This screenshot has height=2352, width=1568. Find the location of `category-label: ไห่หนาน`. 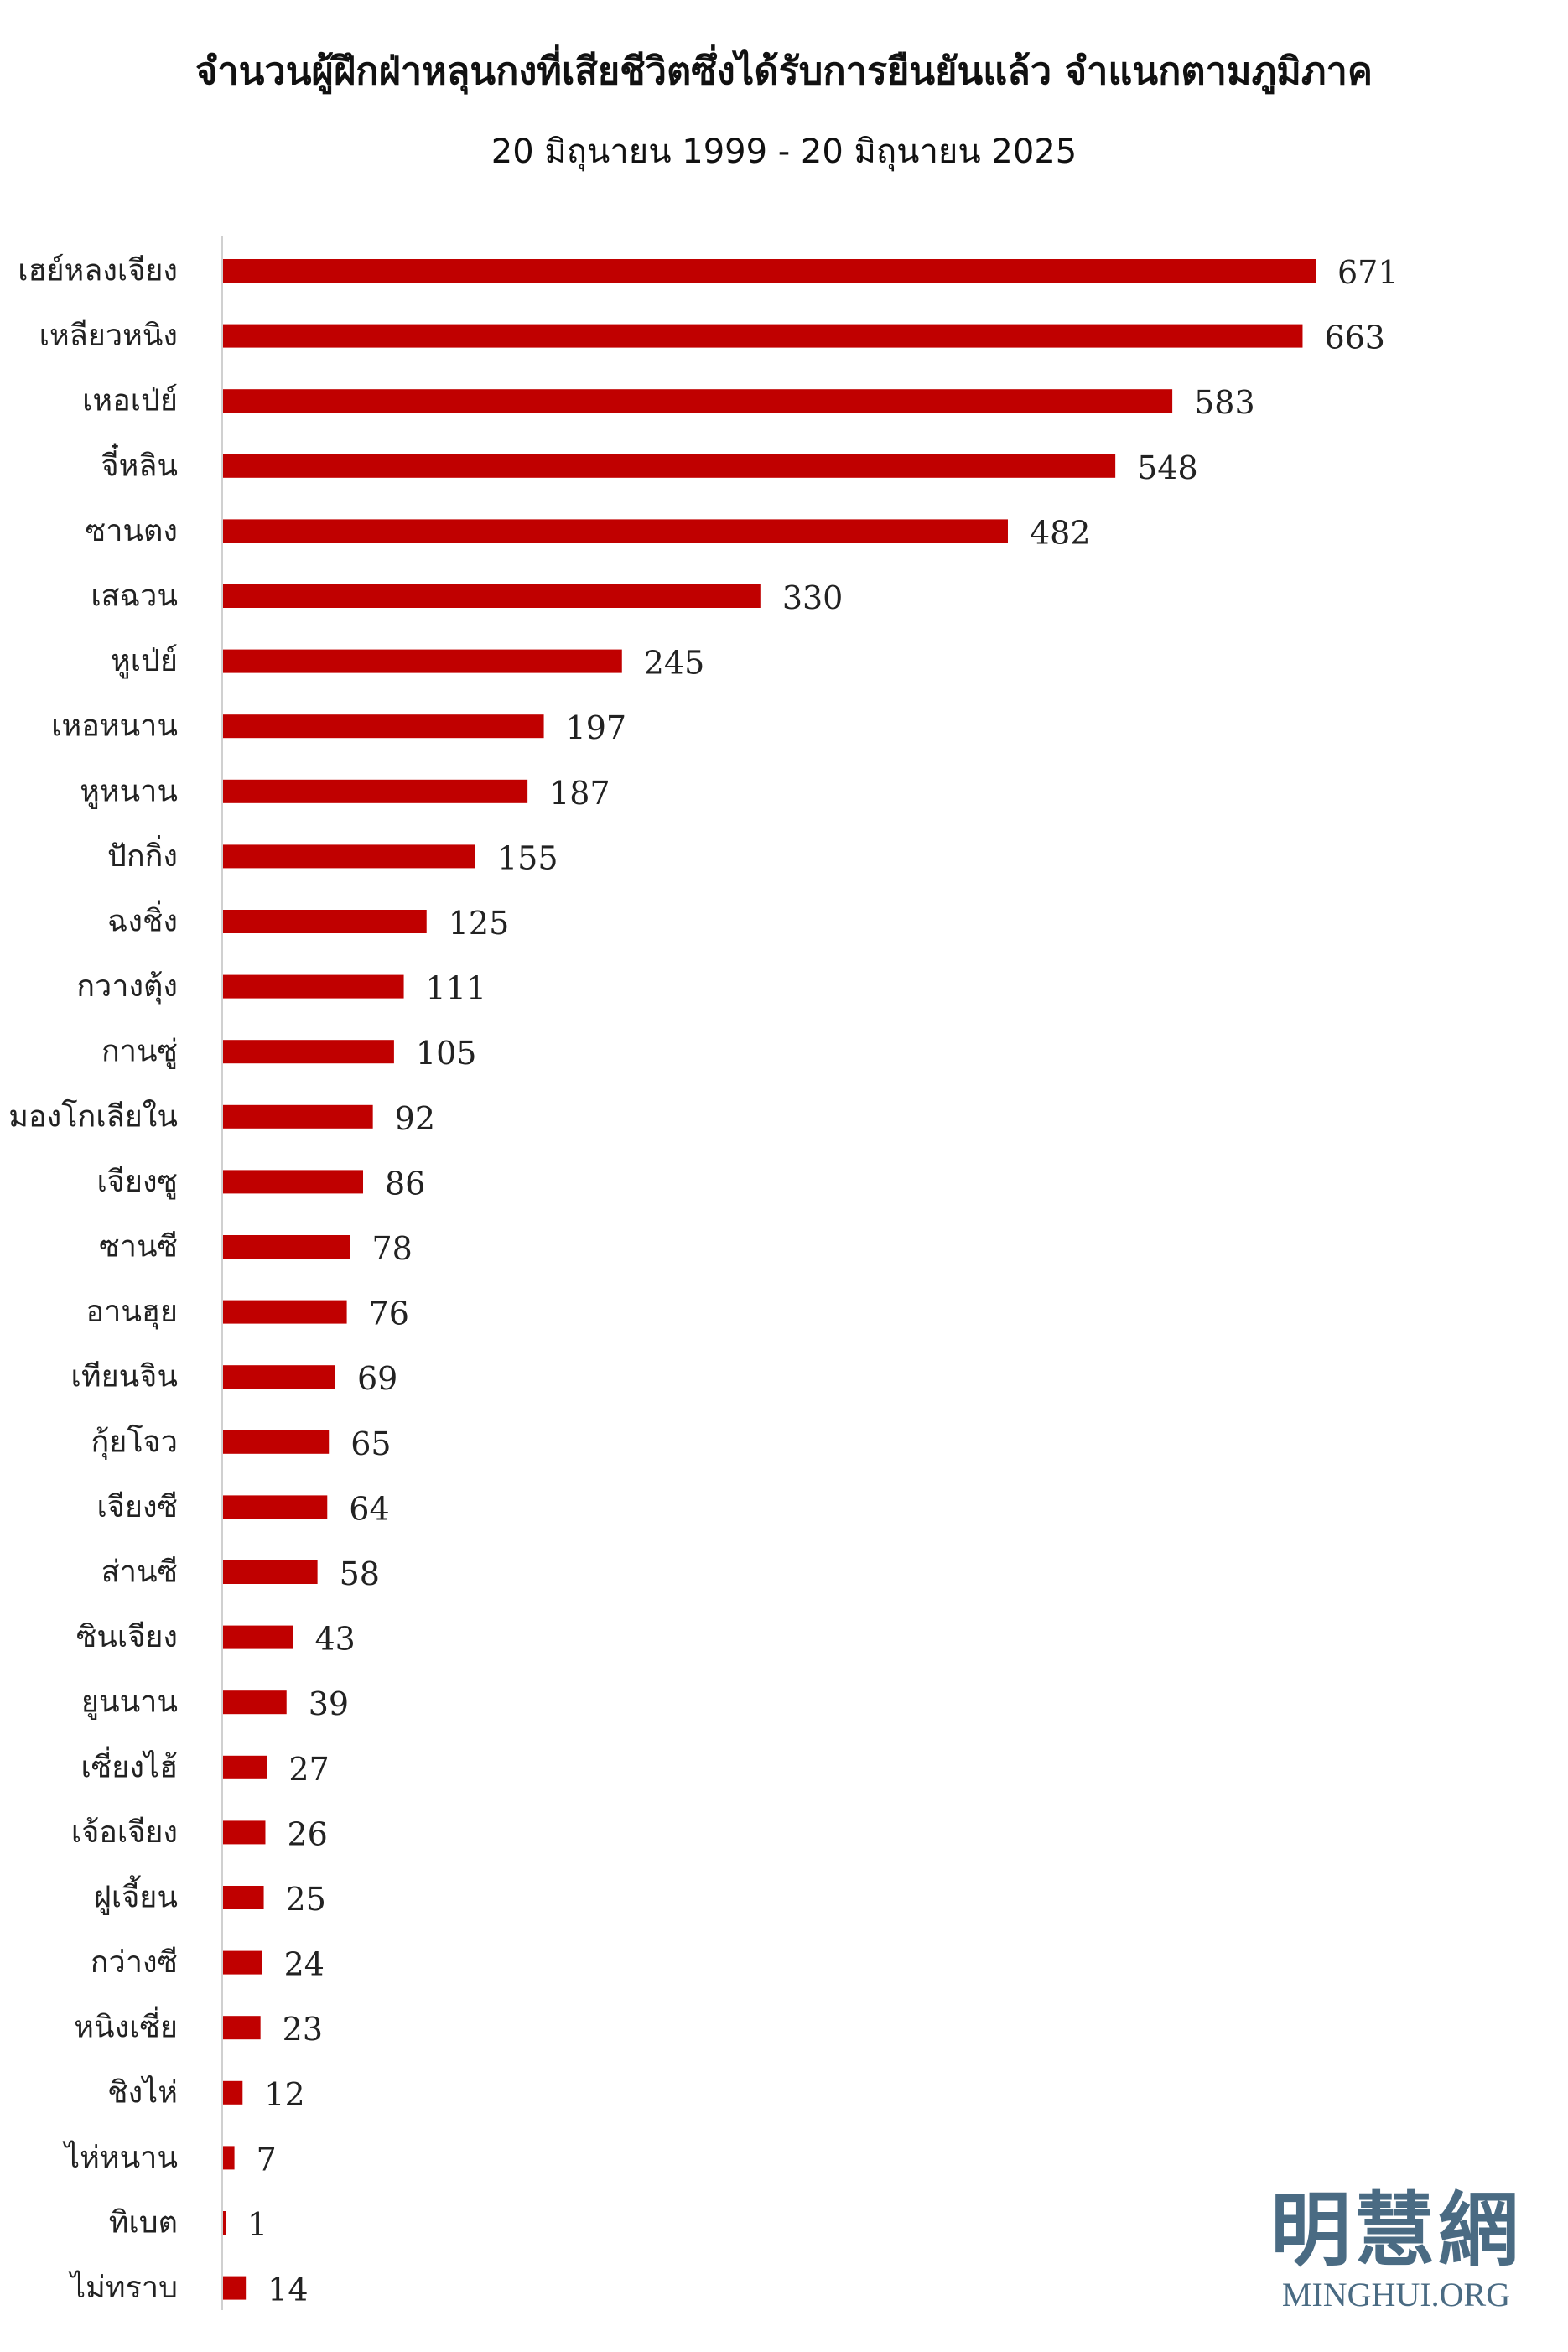

category-label: ไห่หนาน is located at coordinates (120, 2157).